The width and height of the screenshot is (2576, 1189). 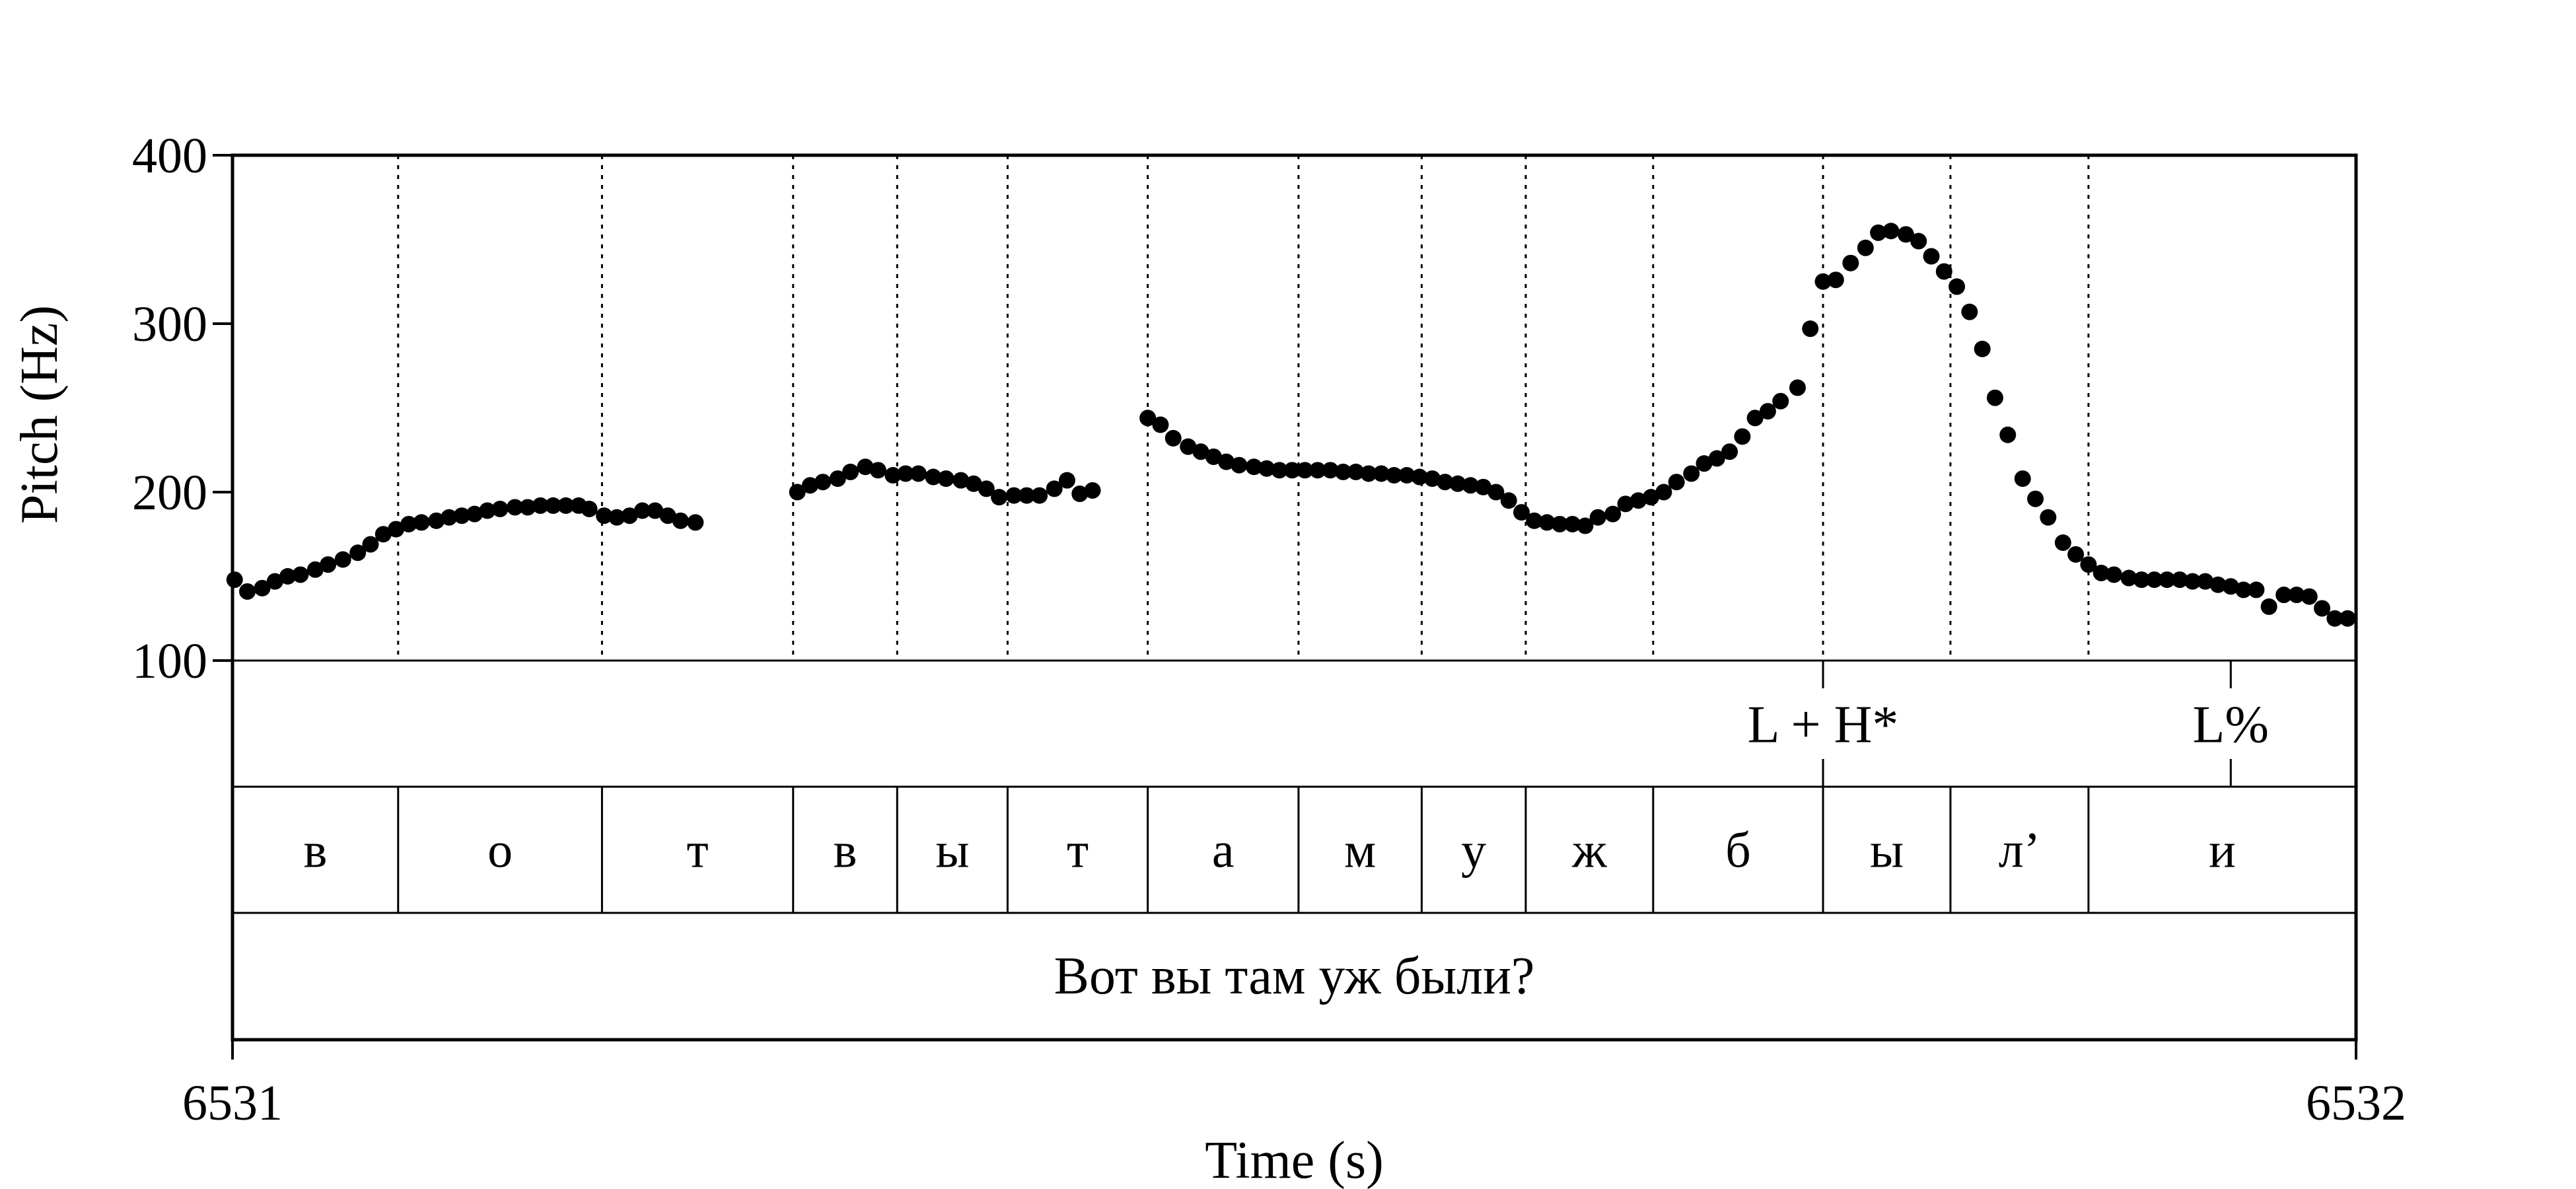 What do you see at coordinates (1887, 851) in the screenshot?
I see `segment-label: ы` at bounding box center [1887, 851].